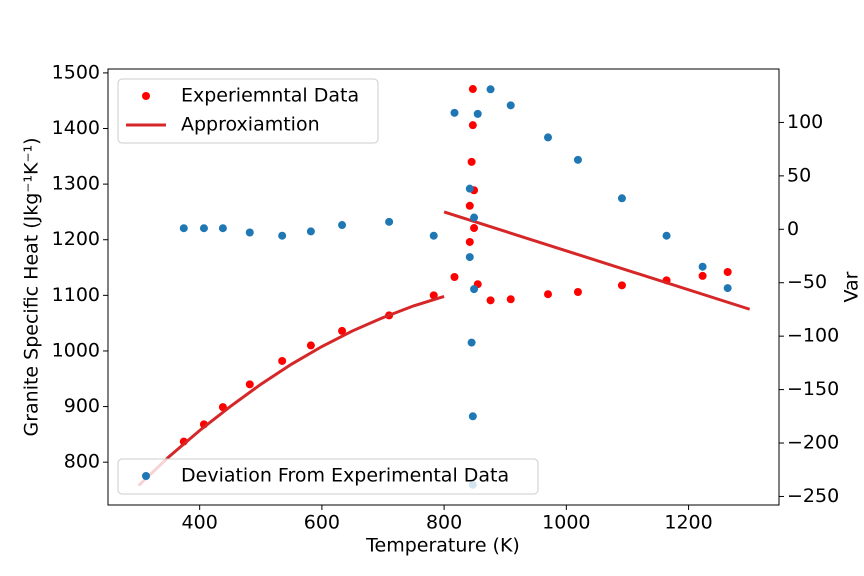  What do you see at coordinates (807, 282) in the screenshot?
I see `y2-tick-label: −50` at bounding box center [807, 282].